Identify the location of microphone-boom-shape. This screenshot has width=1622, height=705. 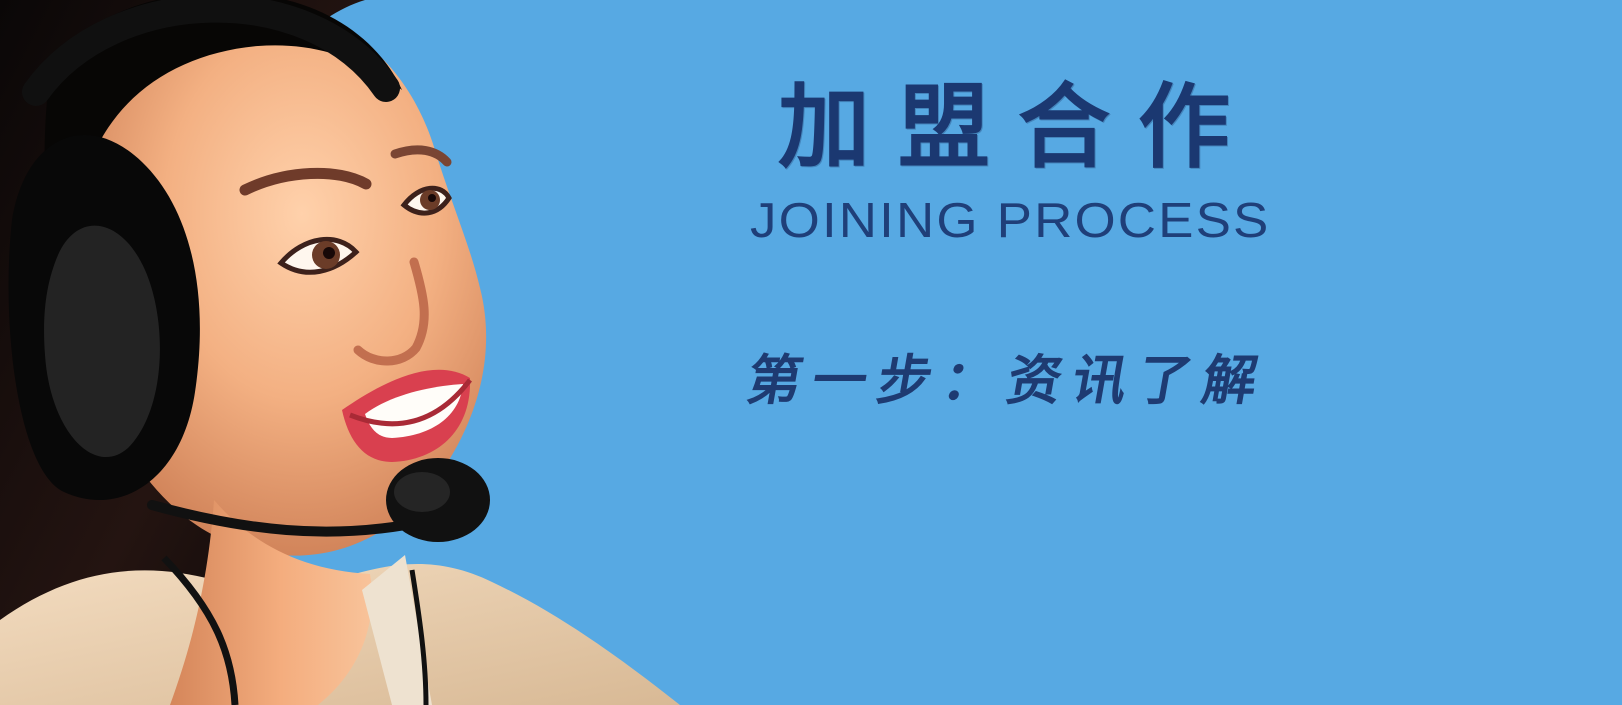
(279, 518).